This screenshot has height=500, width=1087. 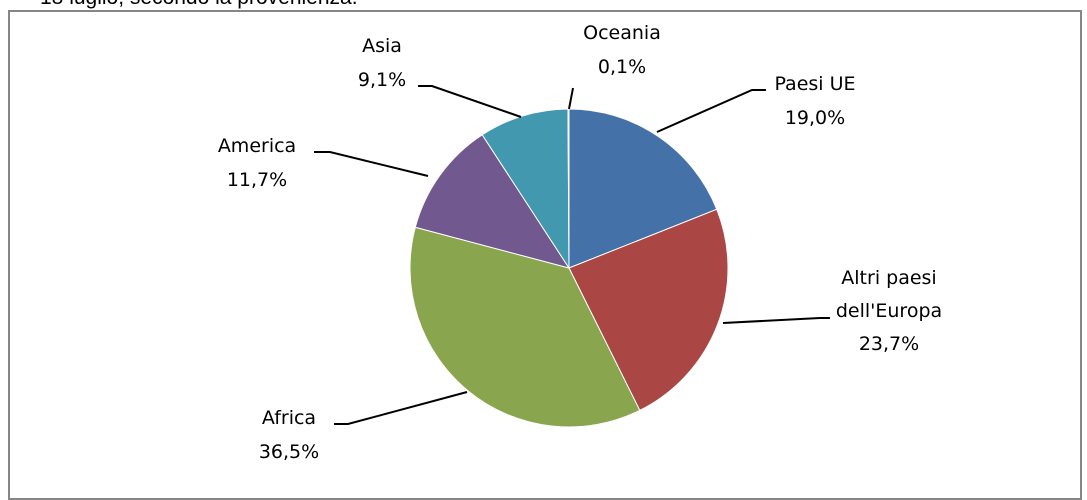 I want to click on leader-line-asia, so click(x=470, y=101).